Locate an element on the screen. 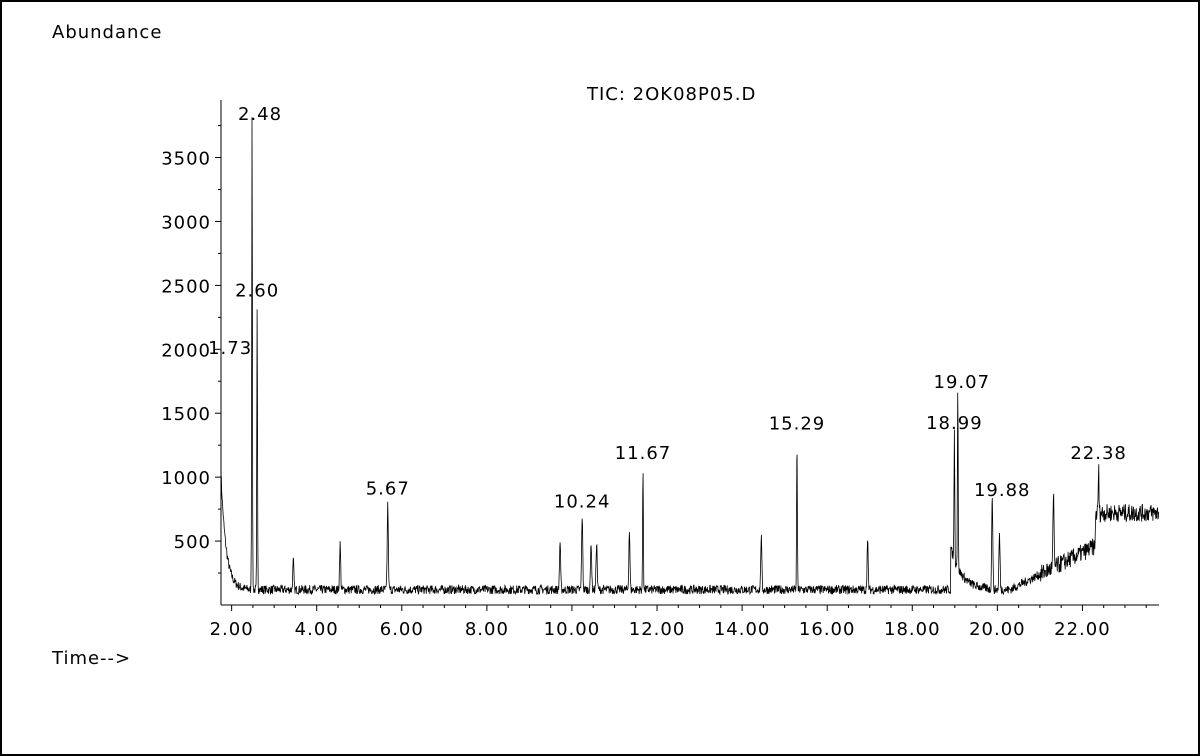 The image size is (1200, 756). x-tick-label: 2.00 is located at coordinates (232, 629).